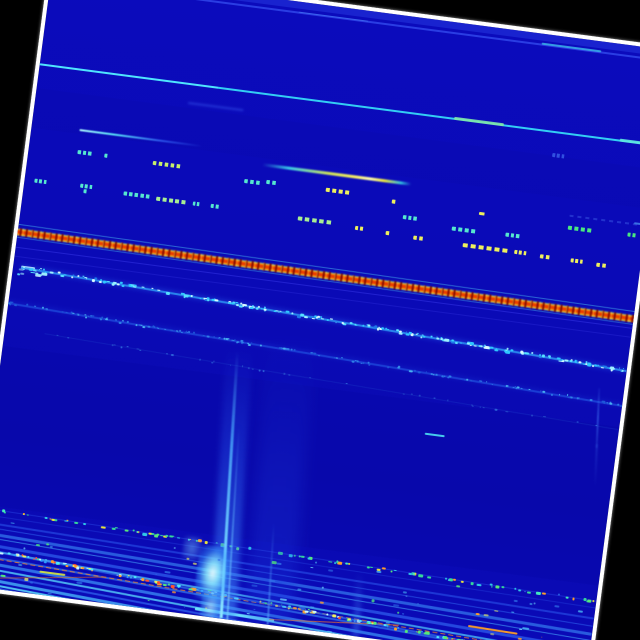  I want to click on spectral-line, so click(629, 143).